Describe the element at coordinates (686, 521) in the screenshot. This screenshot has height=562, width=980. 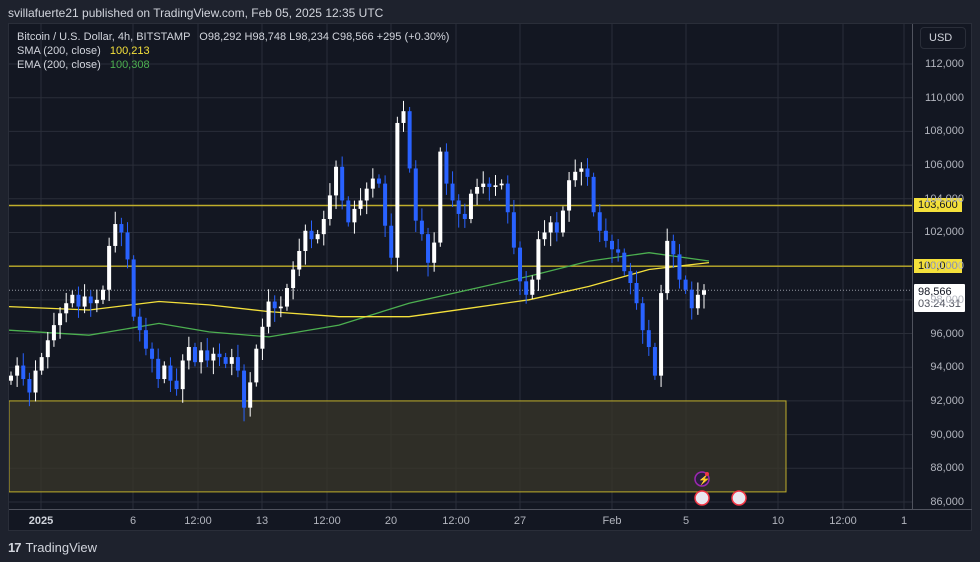
I see `time-tick: 5` at that location.